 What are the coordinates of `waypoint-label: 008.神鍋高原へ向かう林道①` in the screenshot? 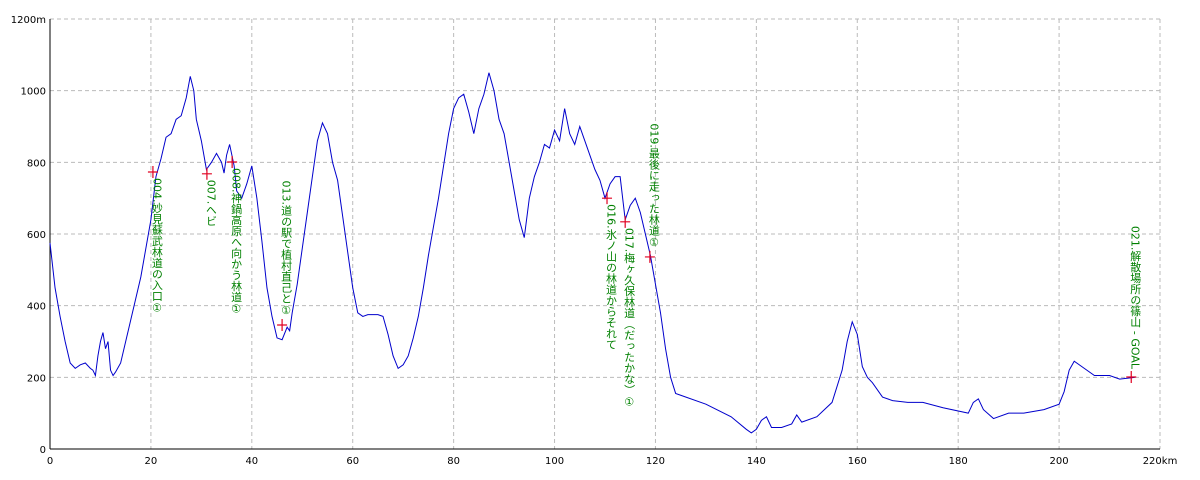 It's located at (236, 242).